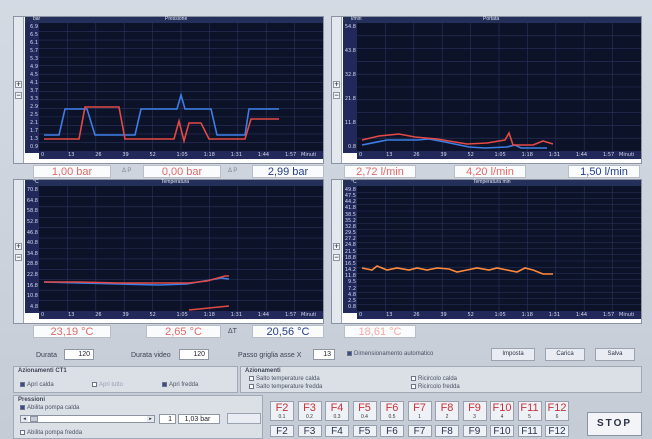  Describe the element at coordinates (614, 424) in the screenshot. I see `stop-button: STOP` at that location.